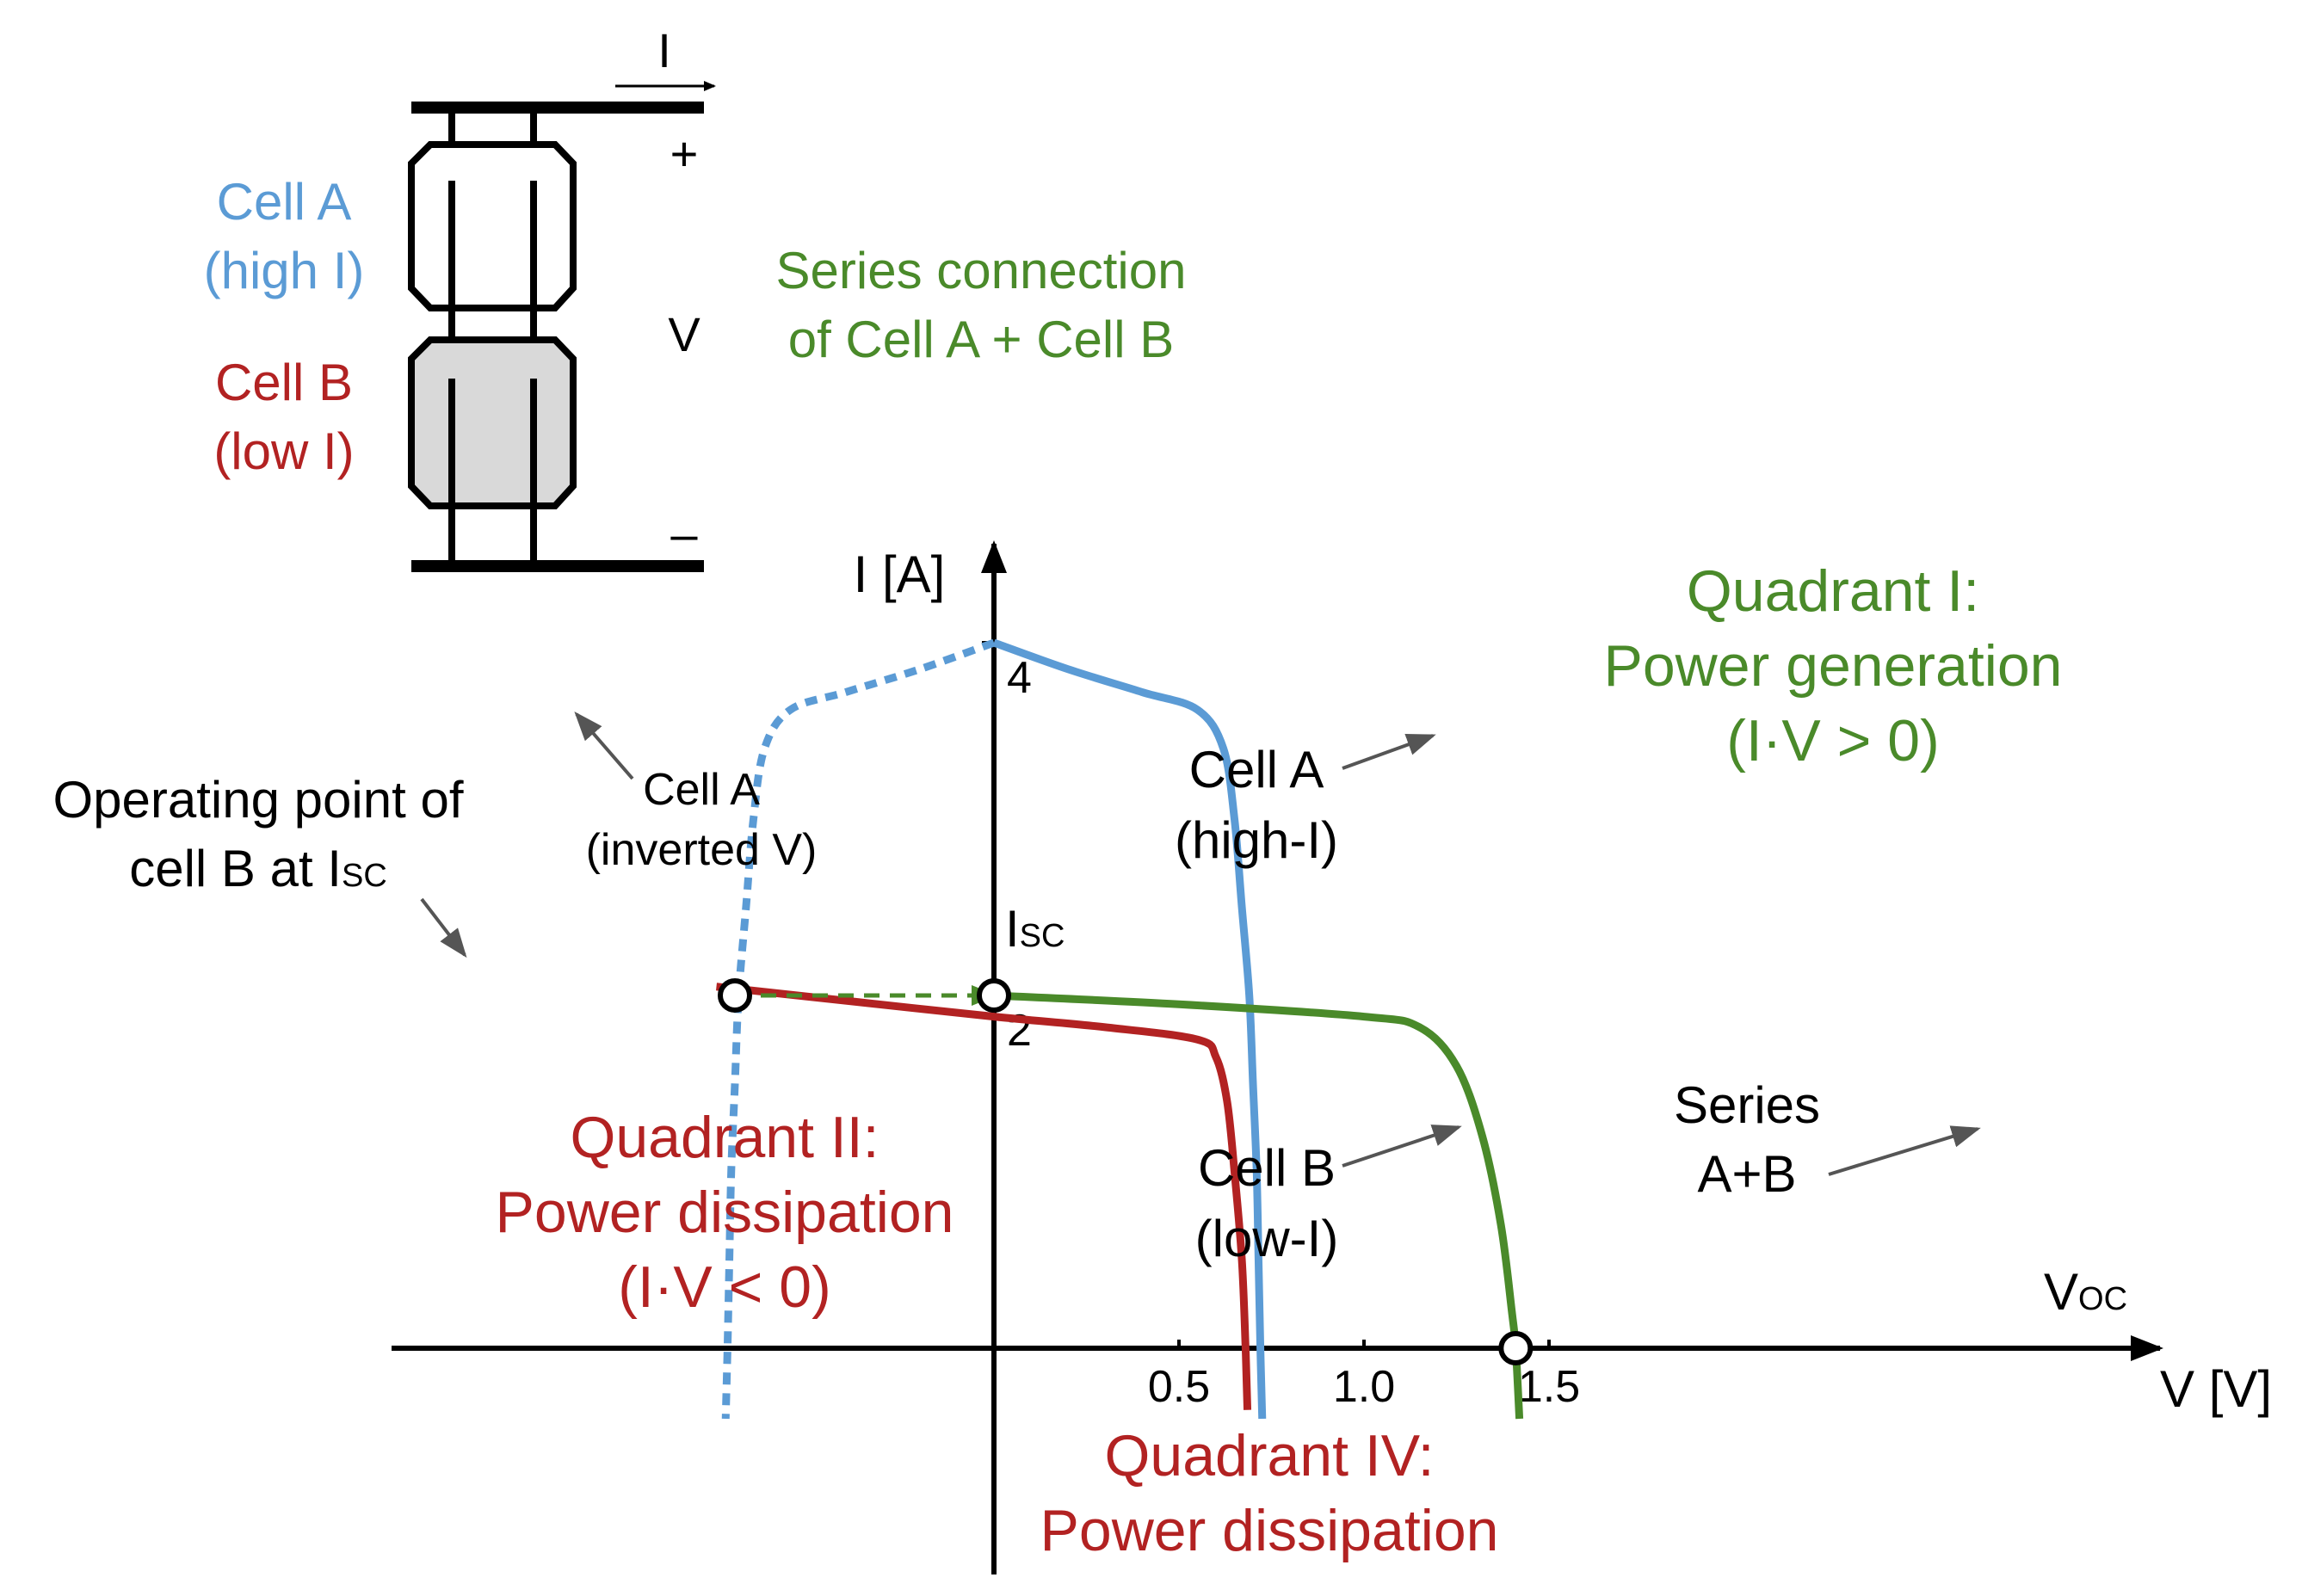 The image size is (2302, 1596). Describe the element at coordinates (702, 850) in the screenshot. I see `cell-a-inverted-line2: (inverted V)` at that location.